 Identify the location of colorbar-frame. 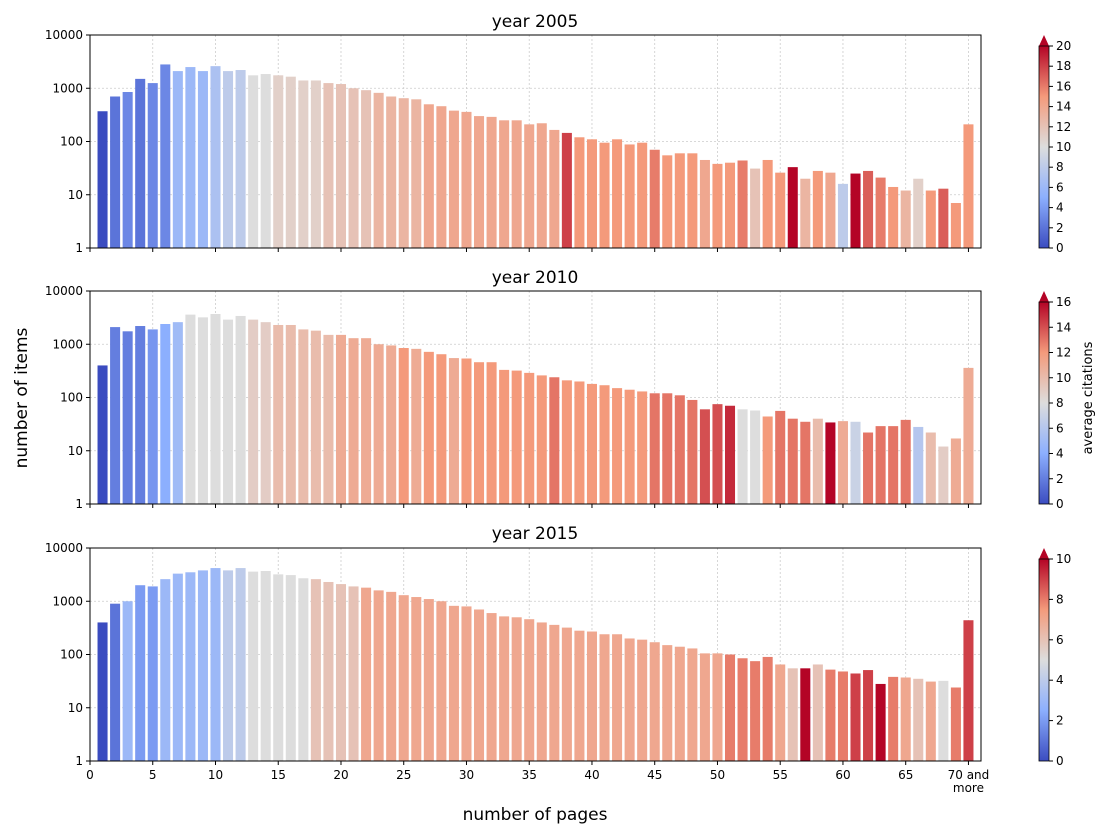
(1044, 660).